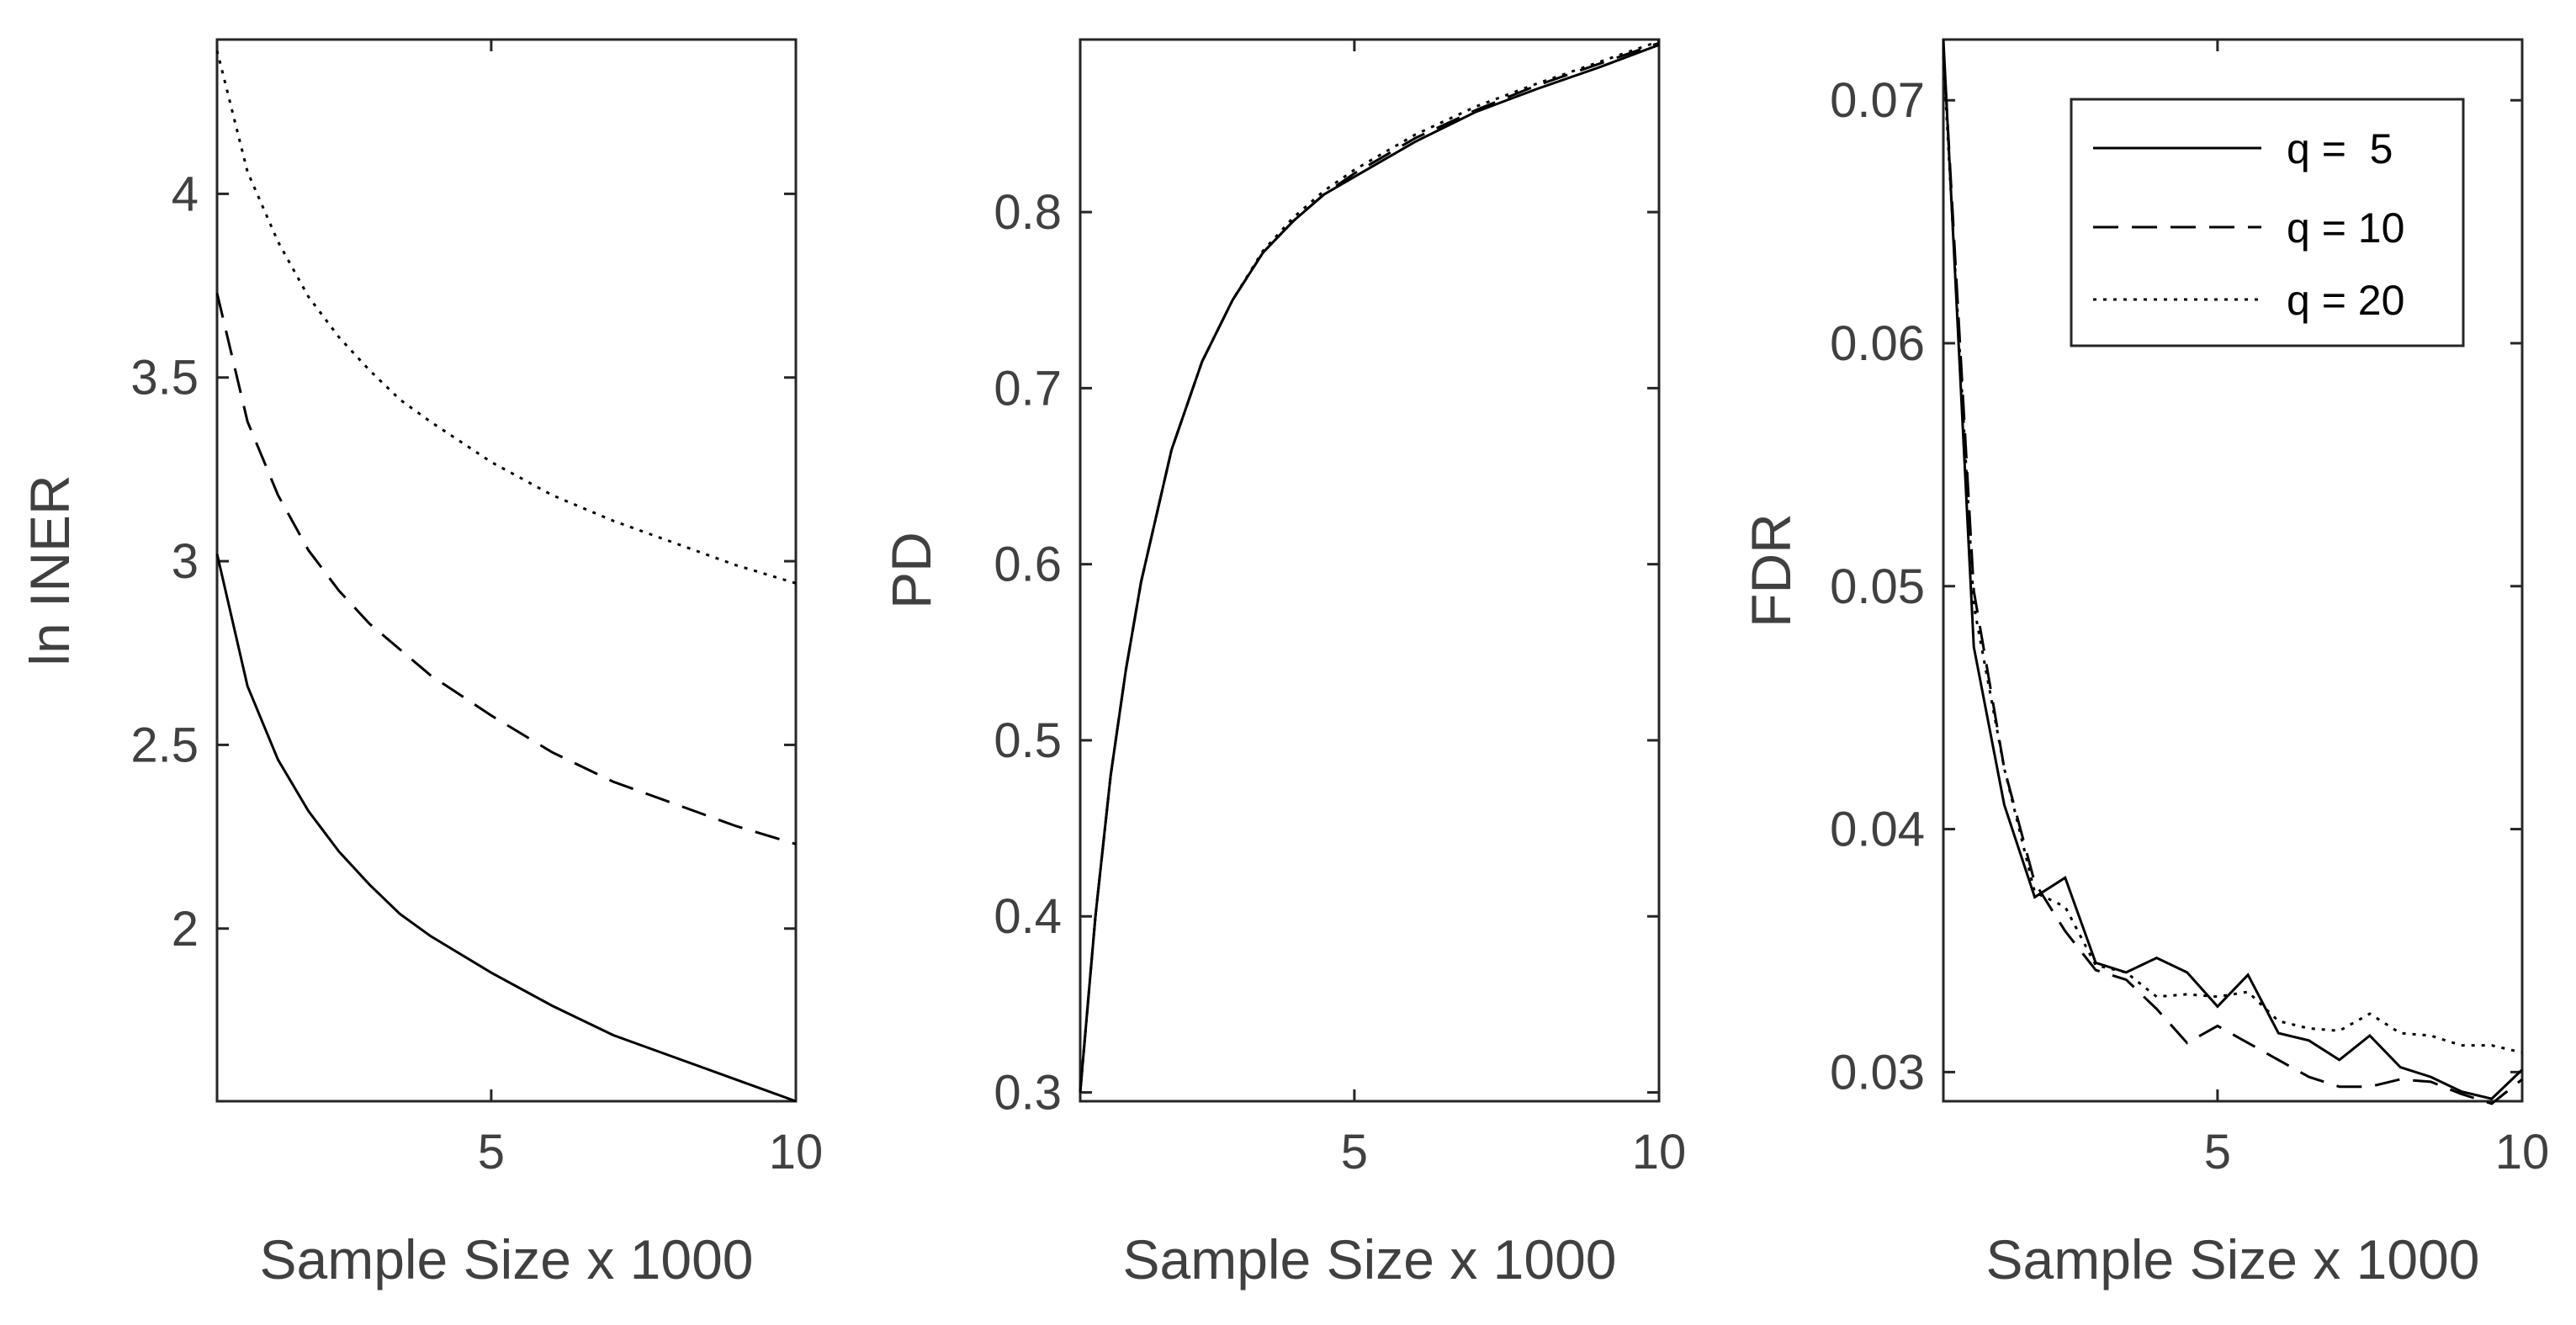 The height and width of the screenshot is (1325, 2576). Describe the element at coordinates (1771, 570) in the screenshot. I see `y-axis-label: FDR` at that location.